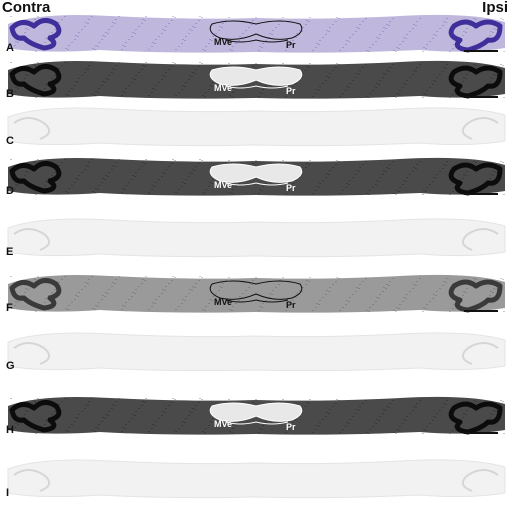 Image resolution: width=512 pixels, height=512 pixels. I want to click on panel-letter: G, so click(10, 366).